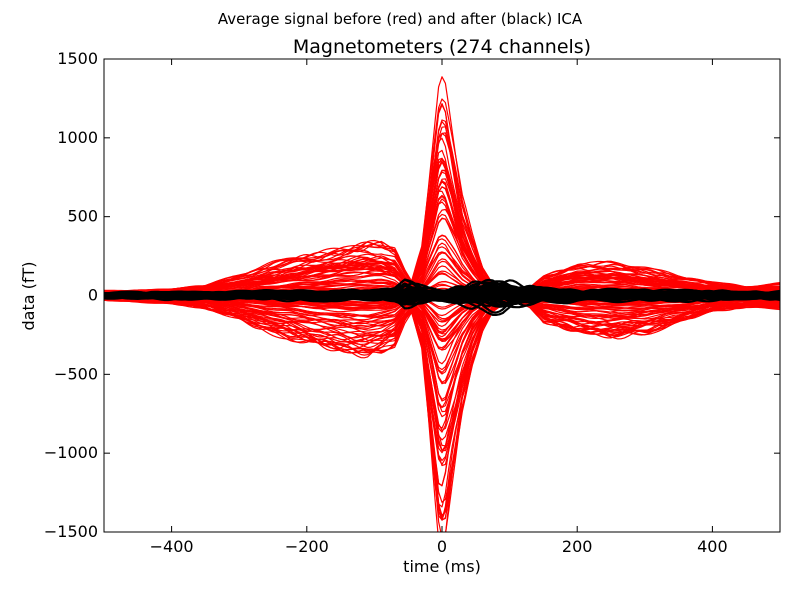  What do you see at coordinates (442, 546) in the screenshot?
I see `x-tick-label: 0` at bounding box center [442, 546].